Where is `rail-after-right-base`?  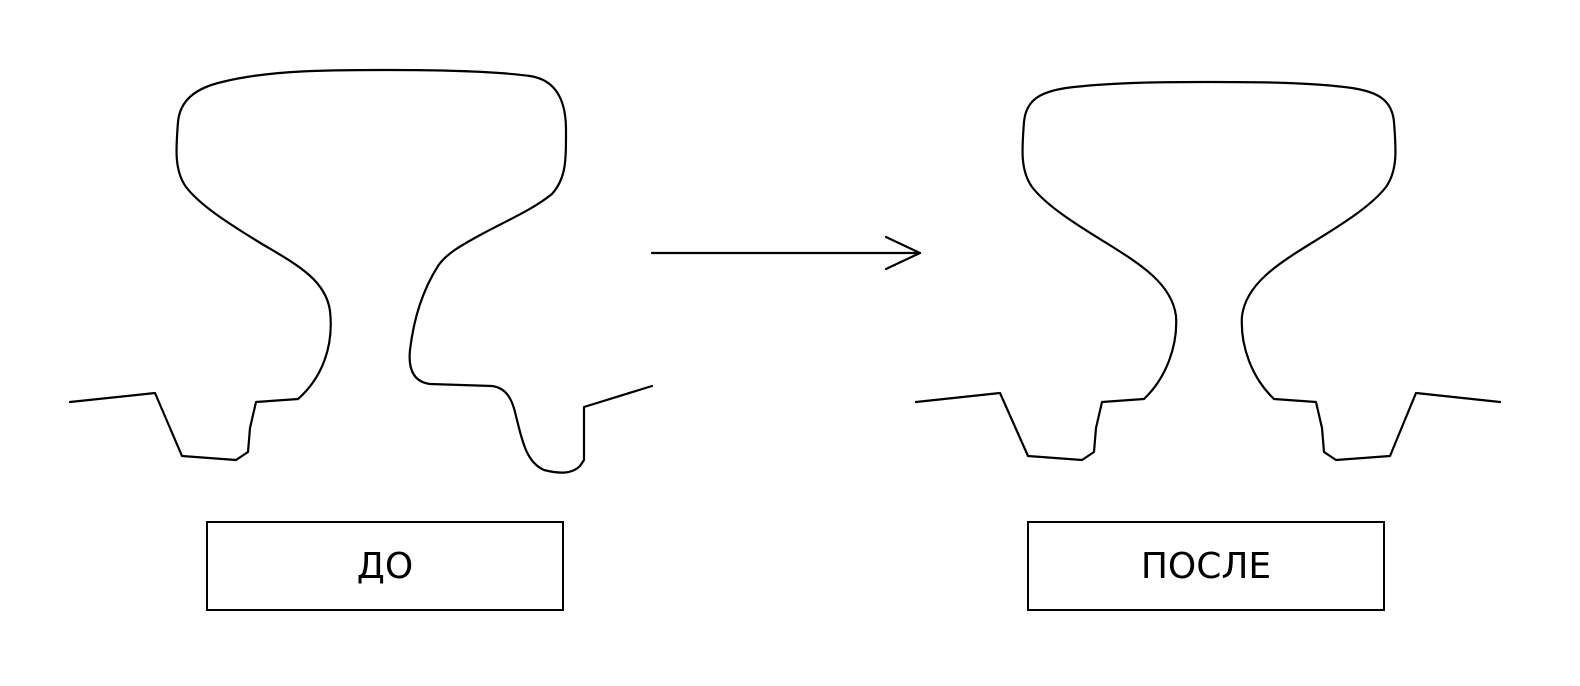
rail-after-right-base is located at coordinates (1387, 426).